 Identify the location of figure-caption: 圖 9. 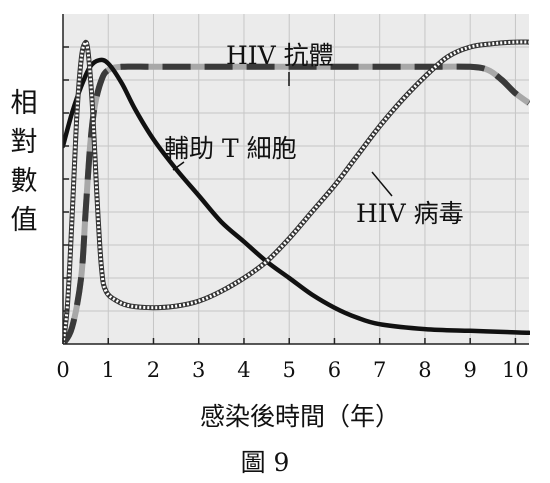
(265, 462).